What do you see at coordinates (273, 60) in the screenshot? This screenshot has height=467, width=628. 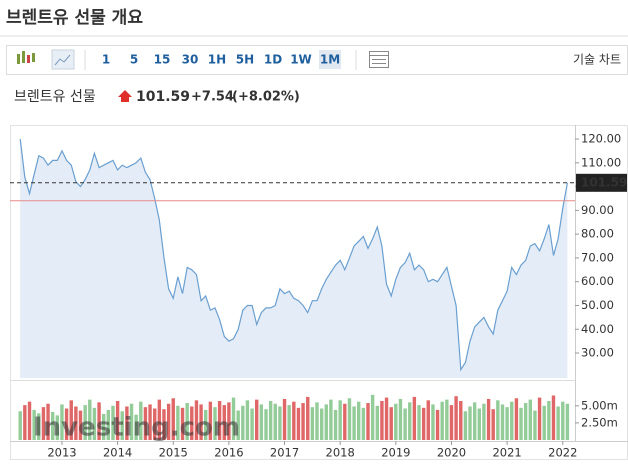 I see `interval-button: 1D` at bounding box center [273, 60].